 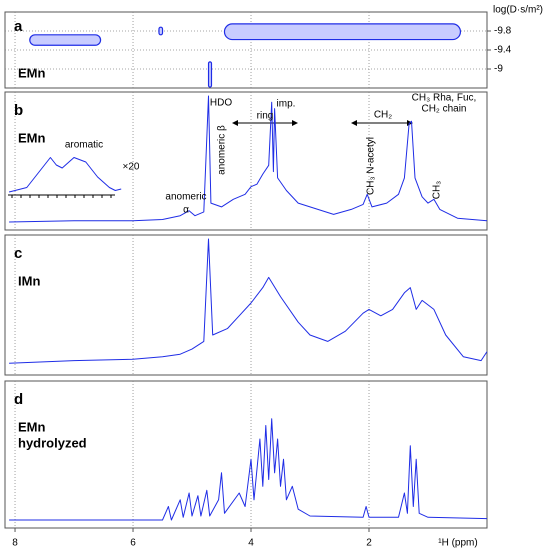 What do you see at coordinates (265, 116) in the screenshot?
I see `annotation: ring` at bounding box center [265, 116].